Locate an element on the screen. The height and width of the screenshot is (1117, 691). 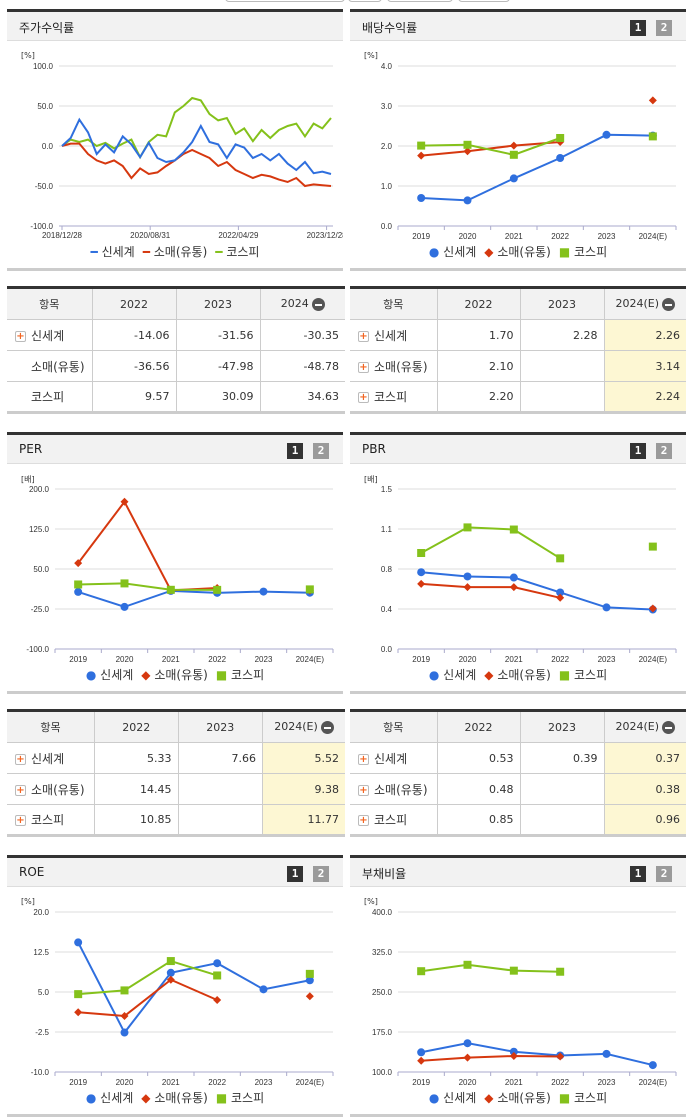
series-line is located at coordinates (196, 128).